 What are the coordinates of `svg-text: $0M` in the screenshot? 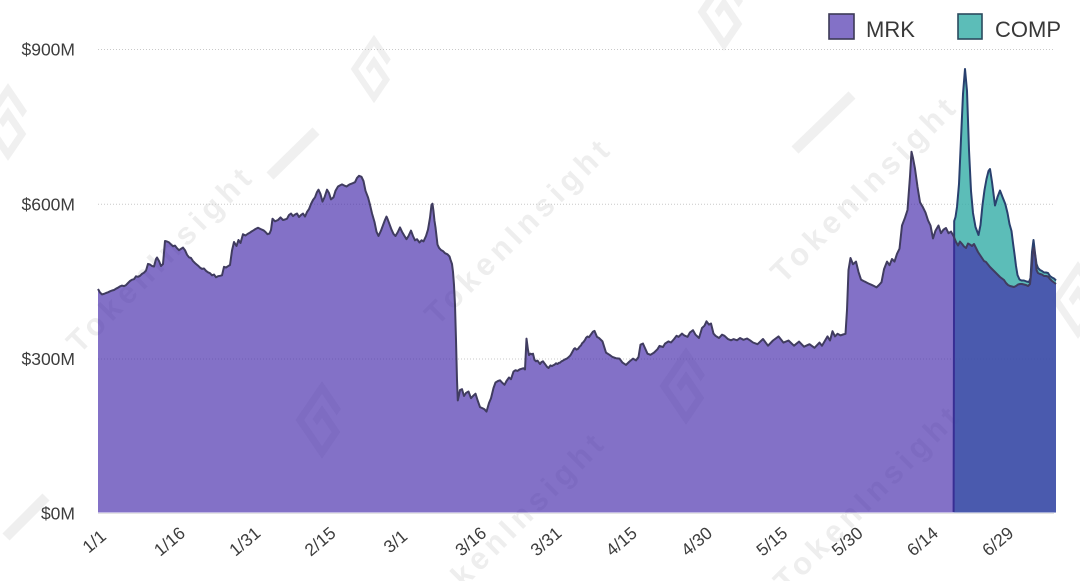 It's located at (58, 514).